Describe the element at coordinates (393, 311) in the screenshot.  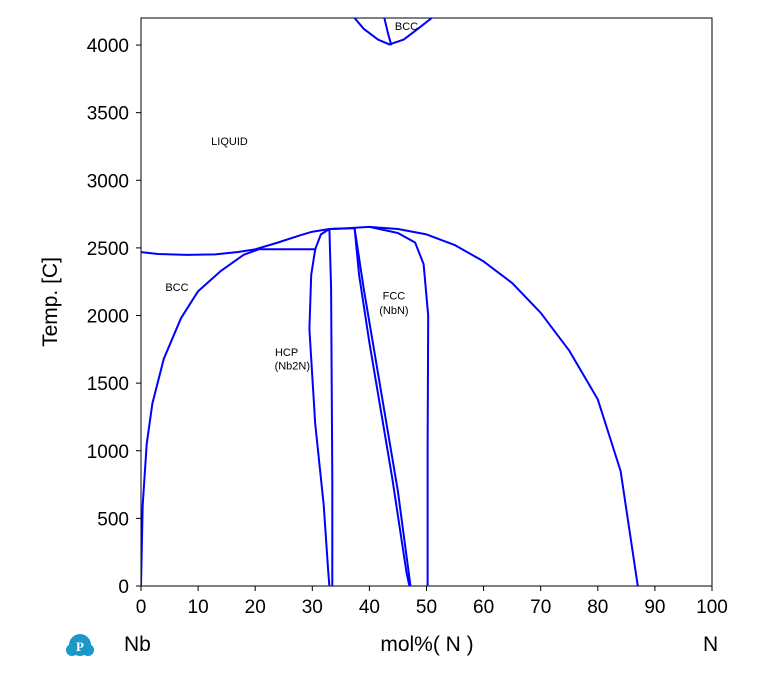
I see `phase-label: (NbN)` at that location.